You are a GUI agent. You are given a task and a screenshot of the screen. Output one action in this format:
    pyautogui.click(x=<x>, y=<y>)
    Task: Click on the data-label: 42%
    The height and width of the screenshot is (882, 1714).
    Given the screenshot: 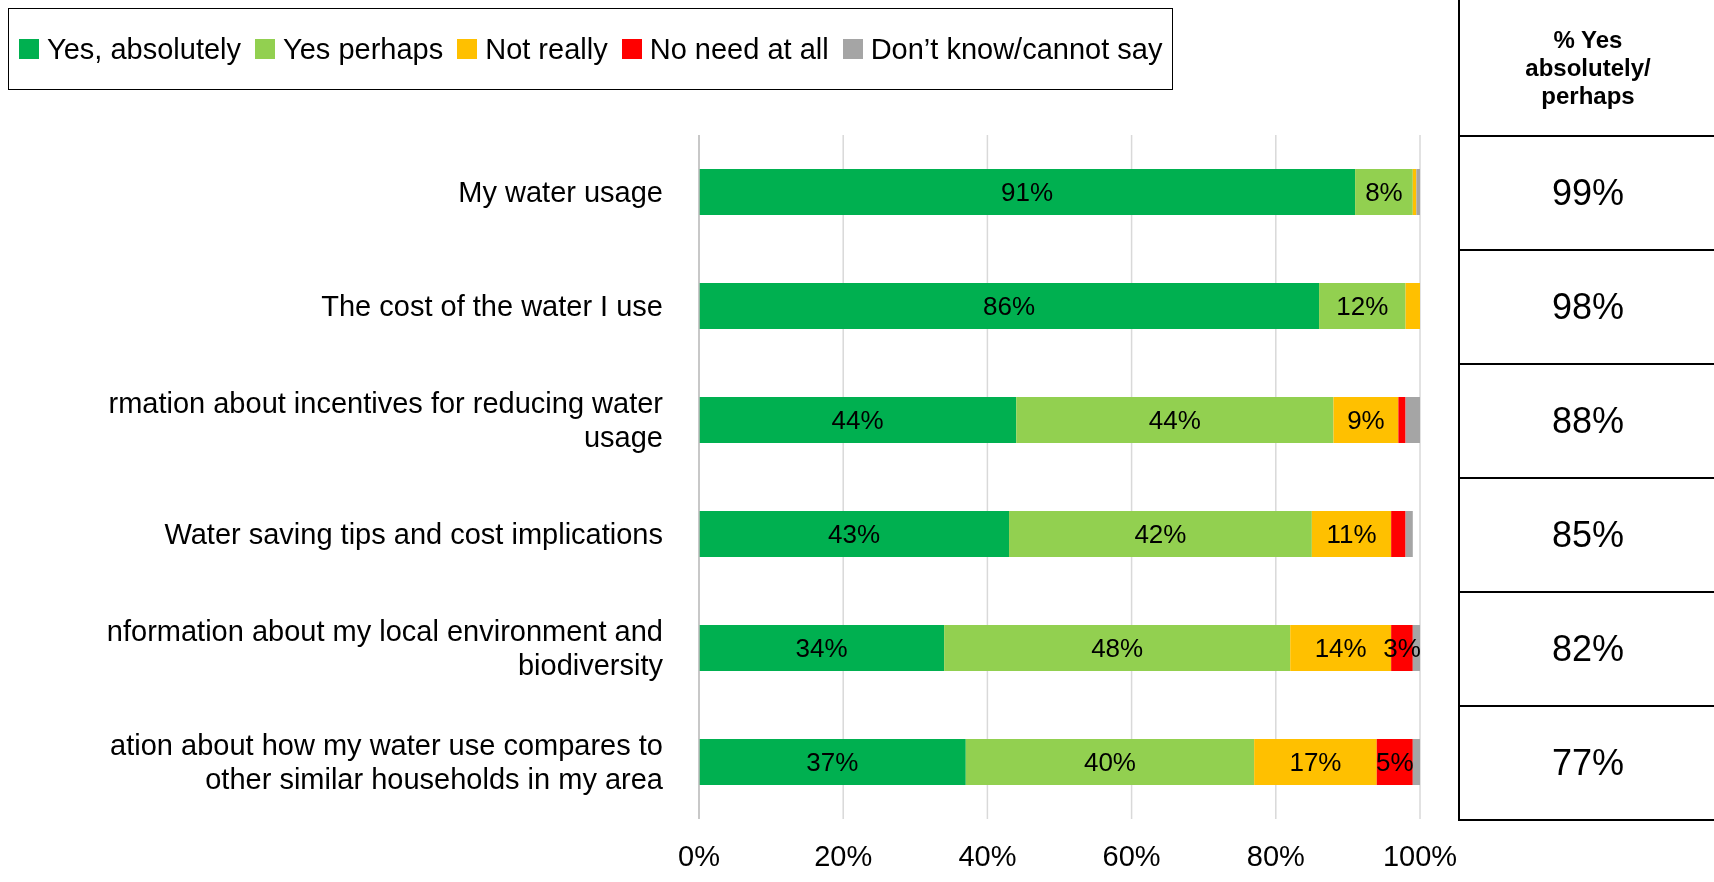 What is the action you would take?
    pyautogui.click(x=1160, y=534)
    